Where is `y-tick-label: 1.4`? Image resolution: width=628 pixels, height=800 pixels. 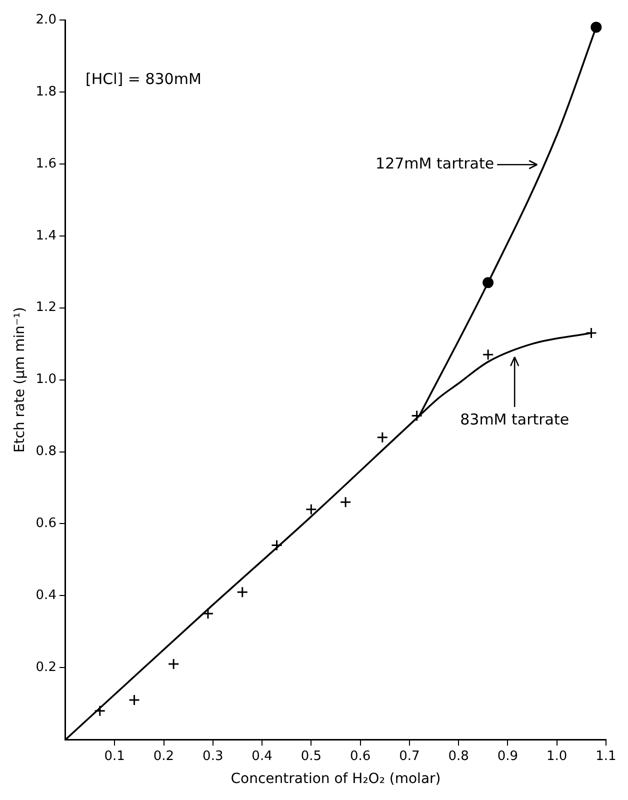 y-tick-label: 1.4 is located at coordinates (46, 236).